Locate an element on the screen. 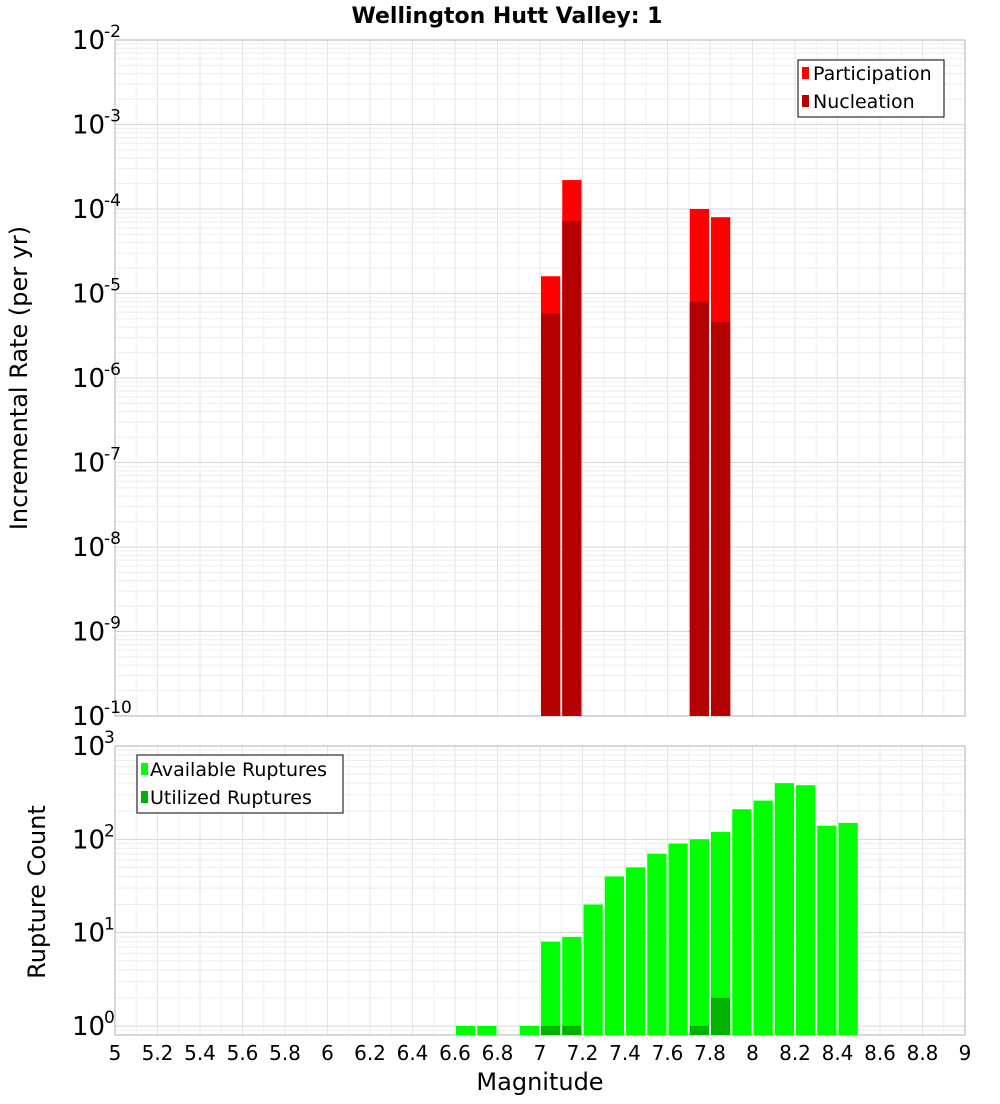 The width and height of the screenshot is (1000, 1104). x-tick-label: 6.4 is located at coordinates (413, 1053).